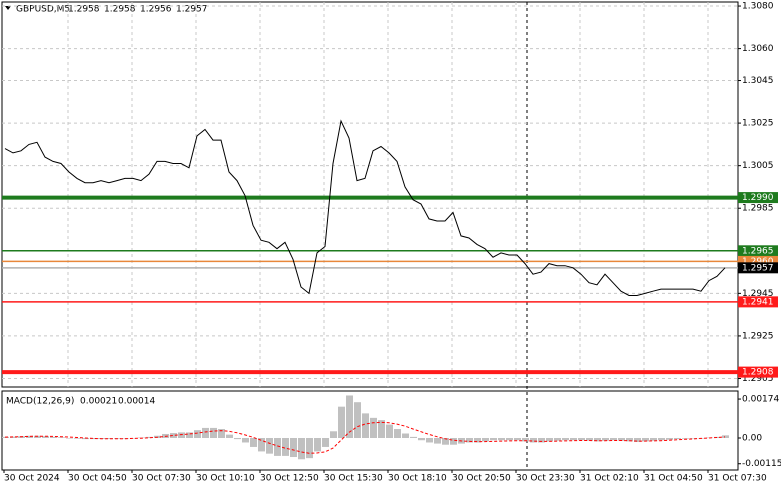 Image resolution: width=781 pixels, height=489 pixels. I want to click on x-tick-label: 31 Oct 04:50, so click(673, 479).